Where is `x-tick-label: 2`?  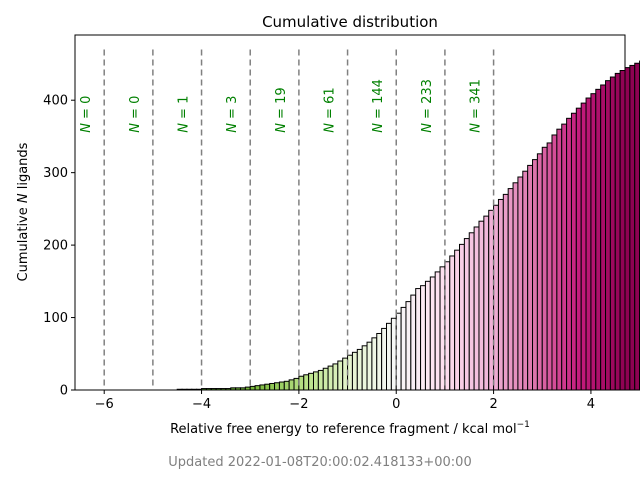 x-tick-label: 2 is located at coordinates (493, 404).